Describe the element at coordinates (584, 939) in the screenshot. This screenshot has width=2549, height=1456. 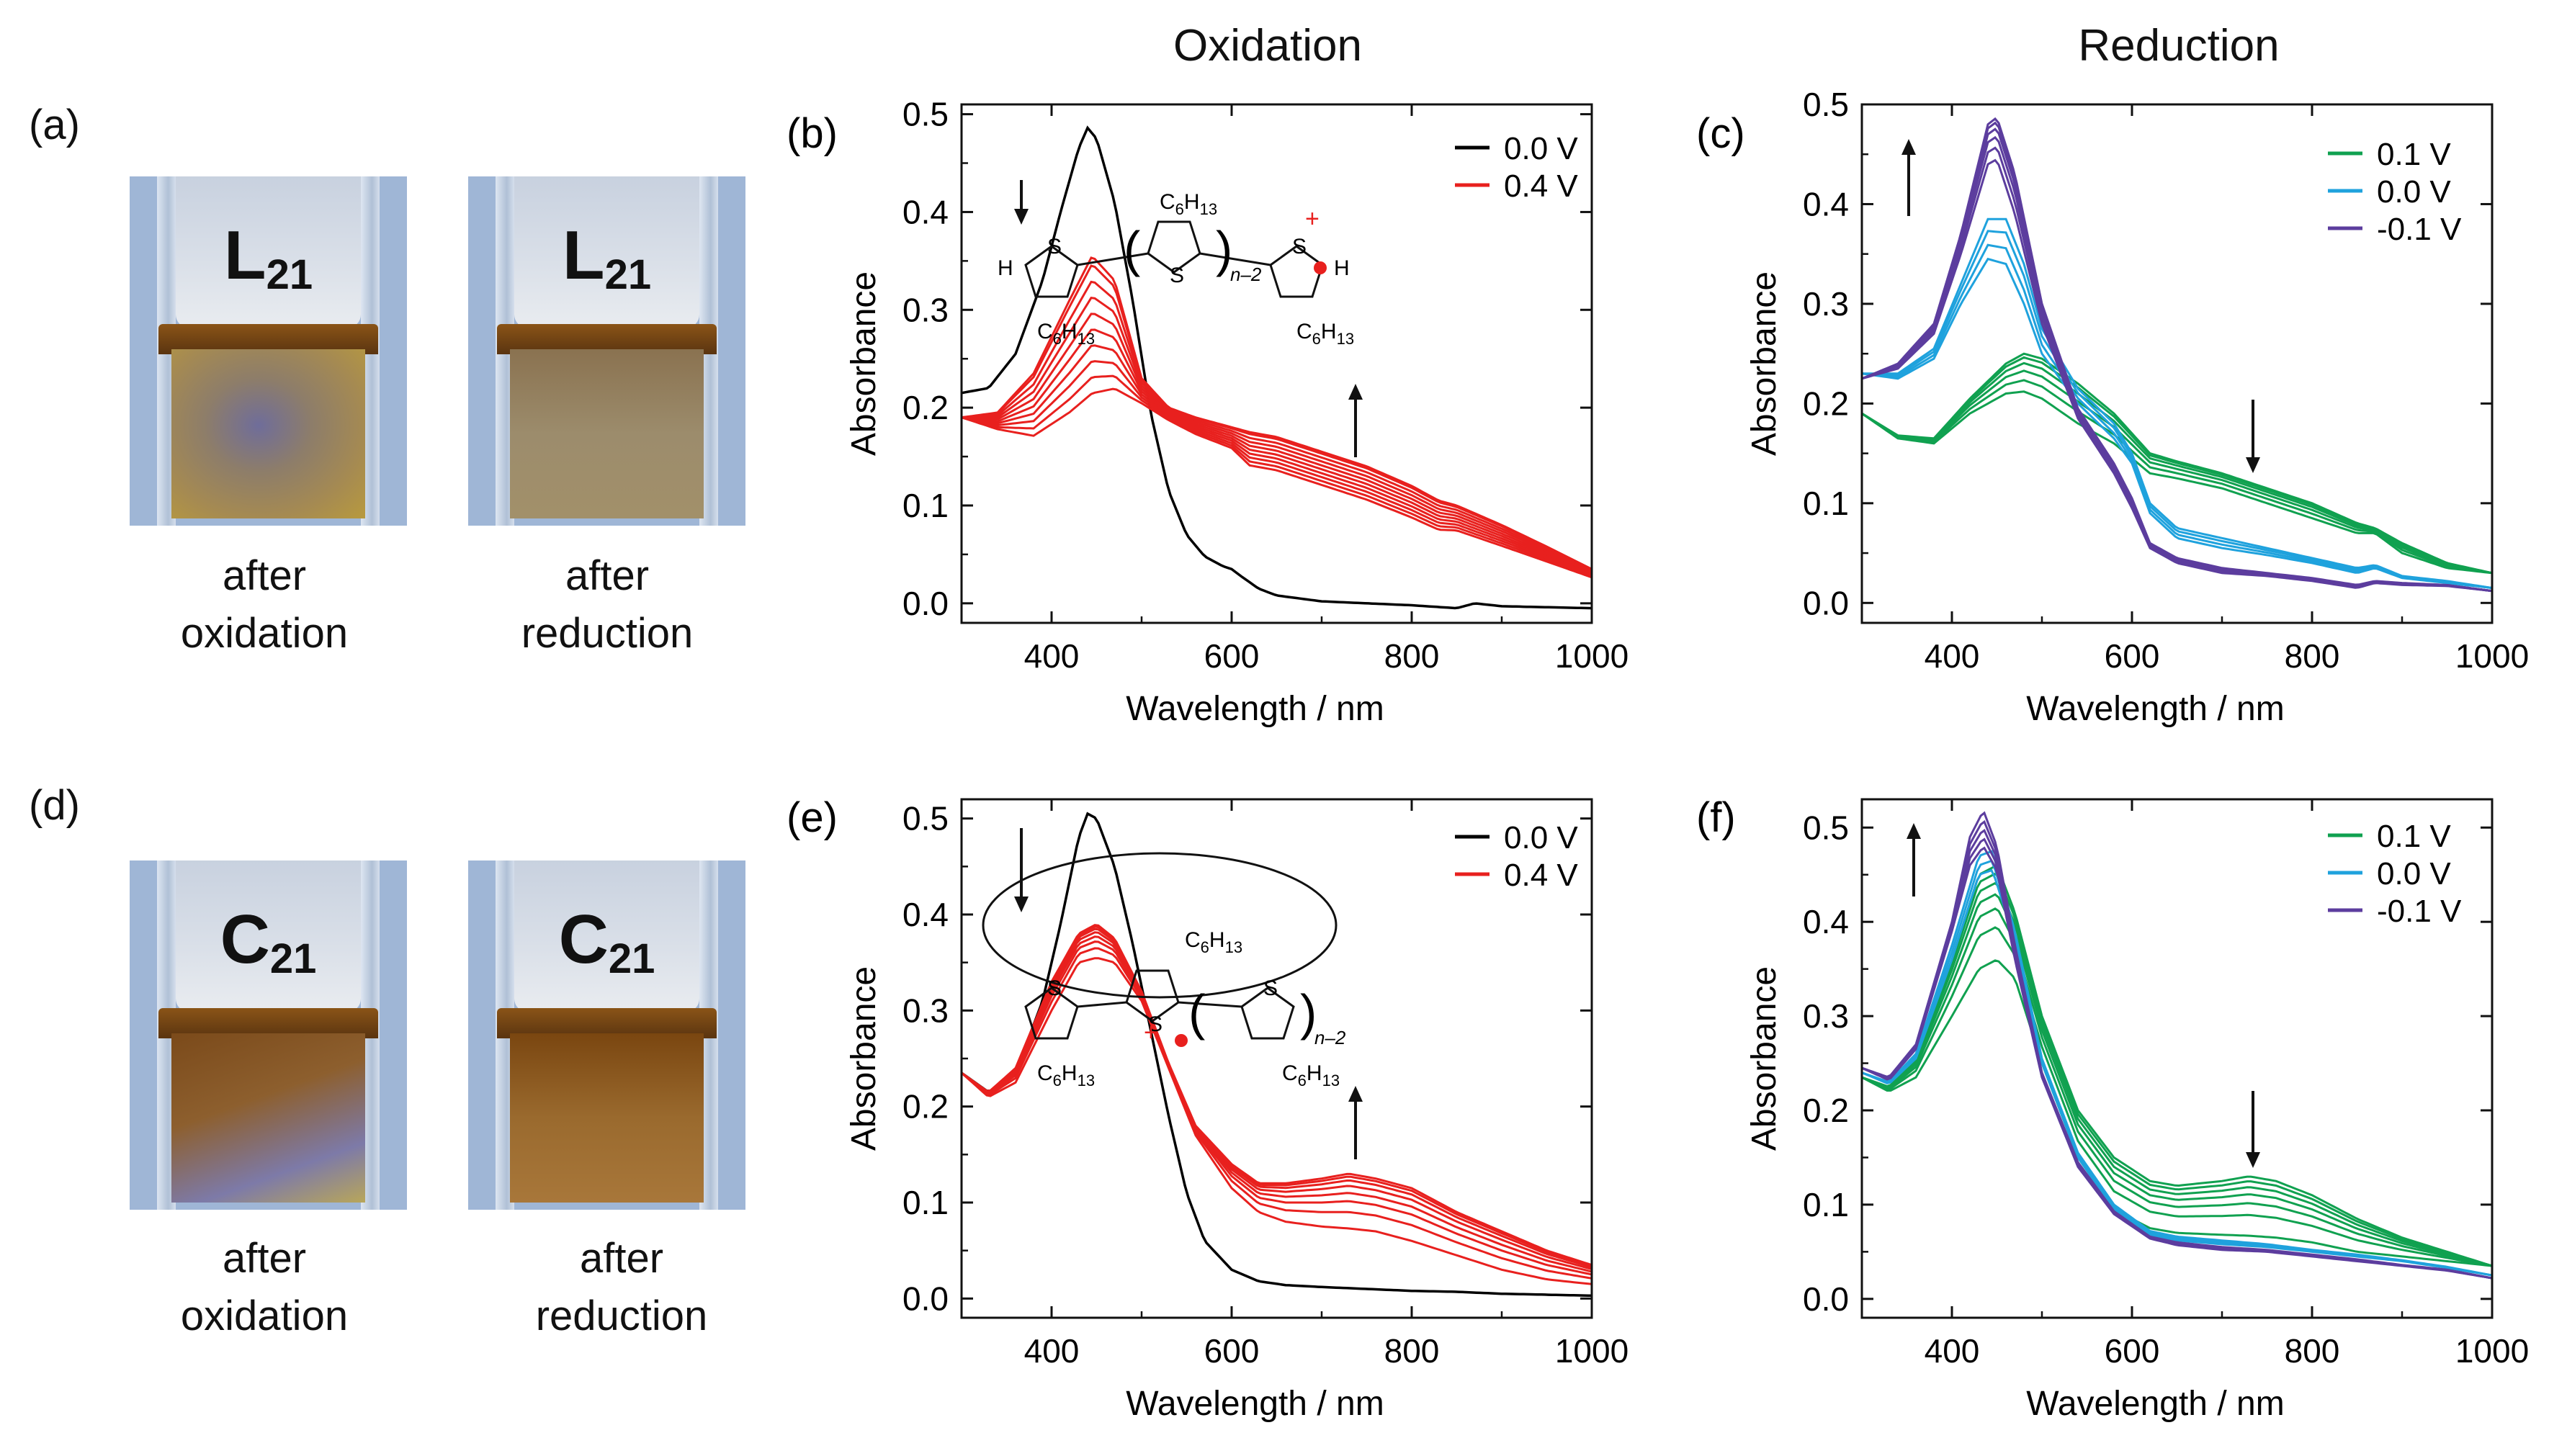
I see `cuvette-label-main: C` at that location.